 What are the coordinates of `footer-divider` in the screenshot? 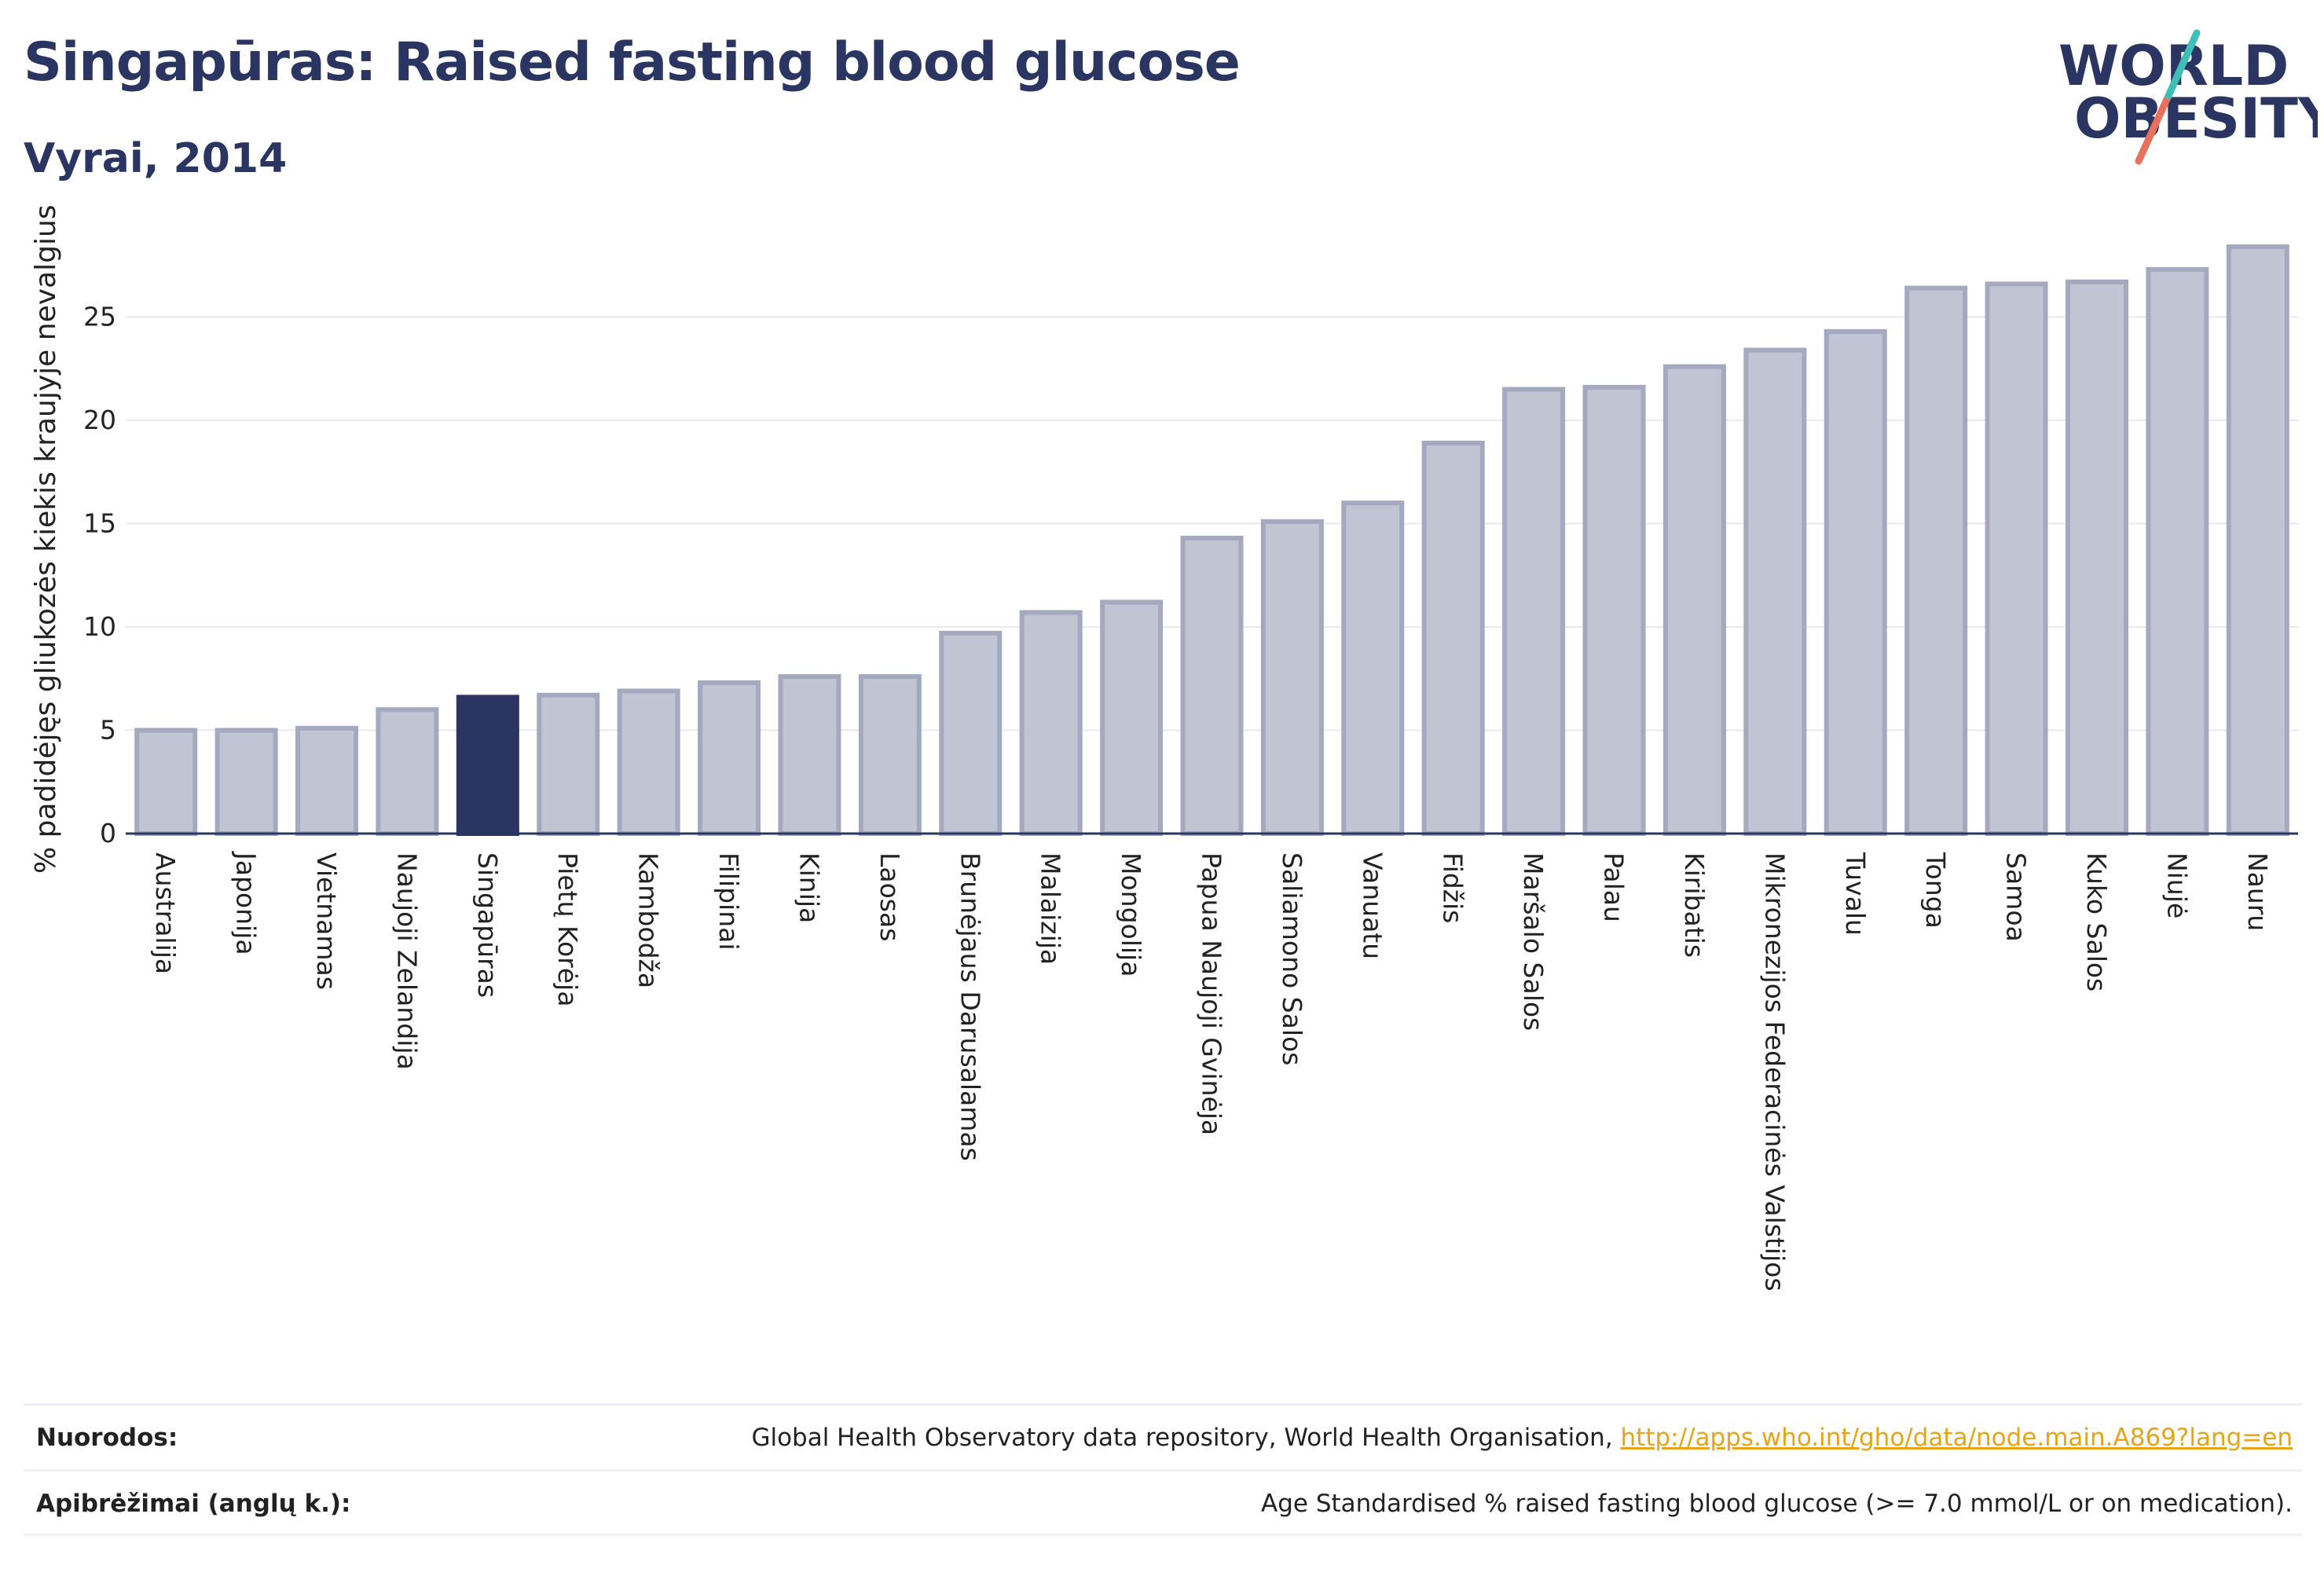 It's located at (1163, 1535).